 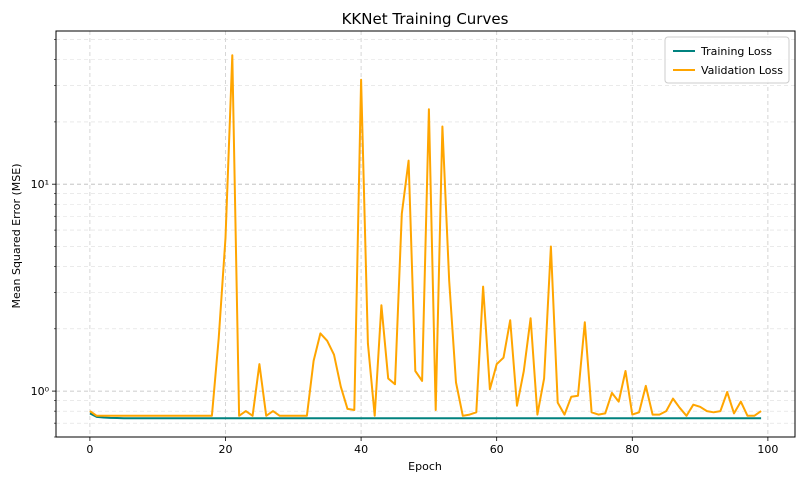 I want to click on x-tick-label: 40, so click(x=361, y=449).